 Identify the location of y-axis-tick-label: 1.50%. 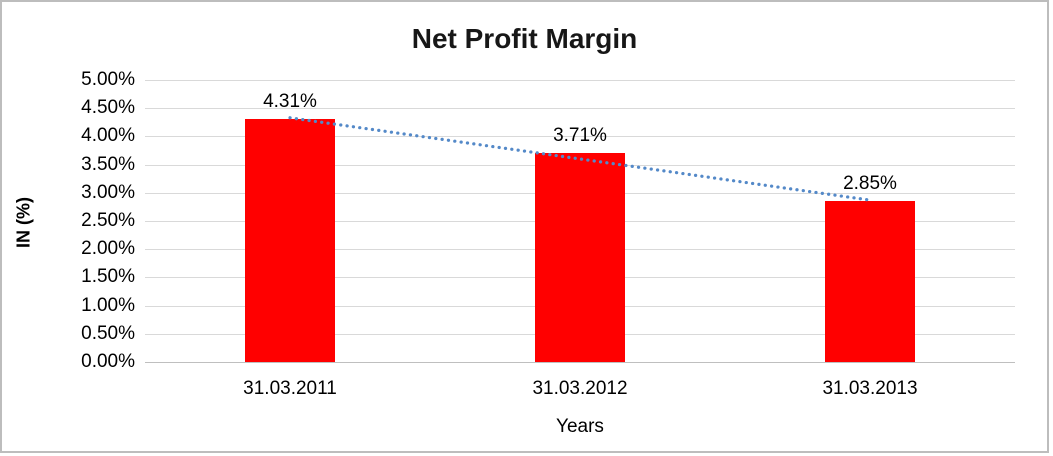
(108, 277).